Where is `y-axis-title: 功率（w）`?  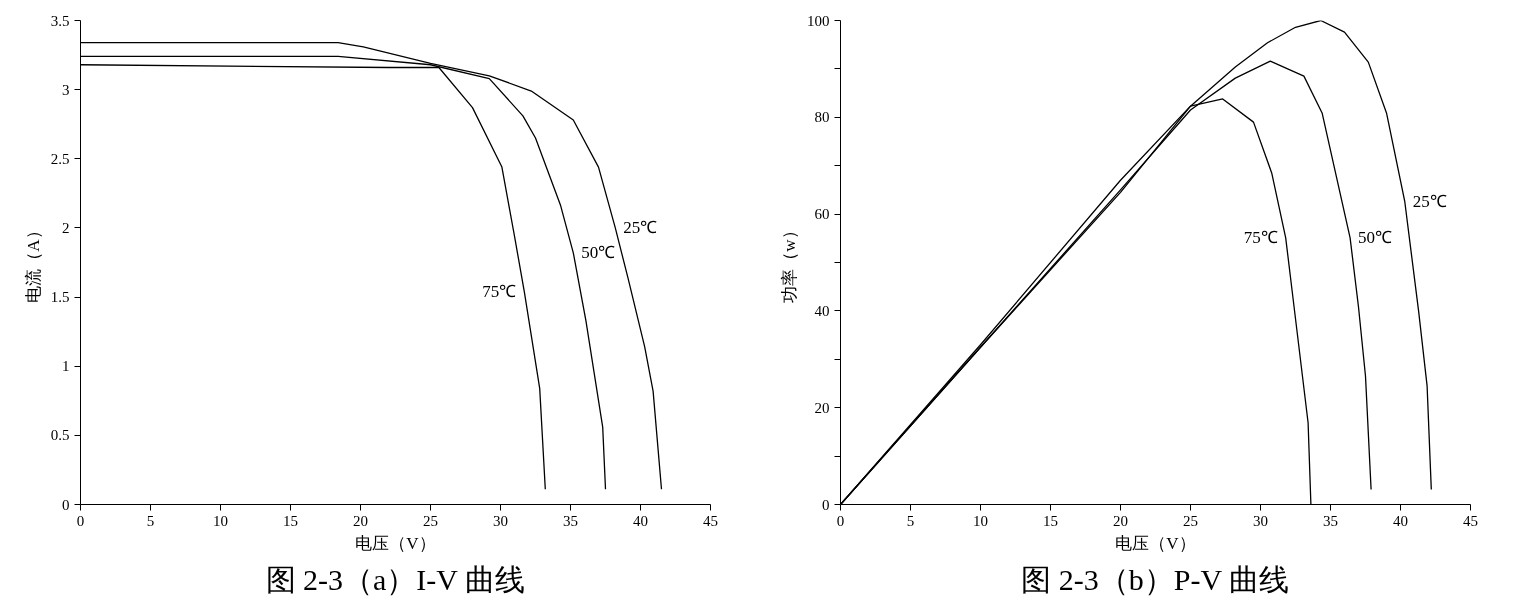
y-axis-title: 功率（w） is located at coordinates (789, 262).